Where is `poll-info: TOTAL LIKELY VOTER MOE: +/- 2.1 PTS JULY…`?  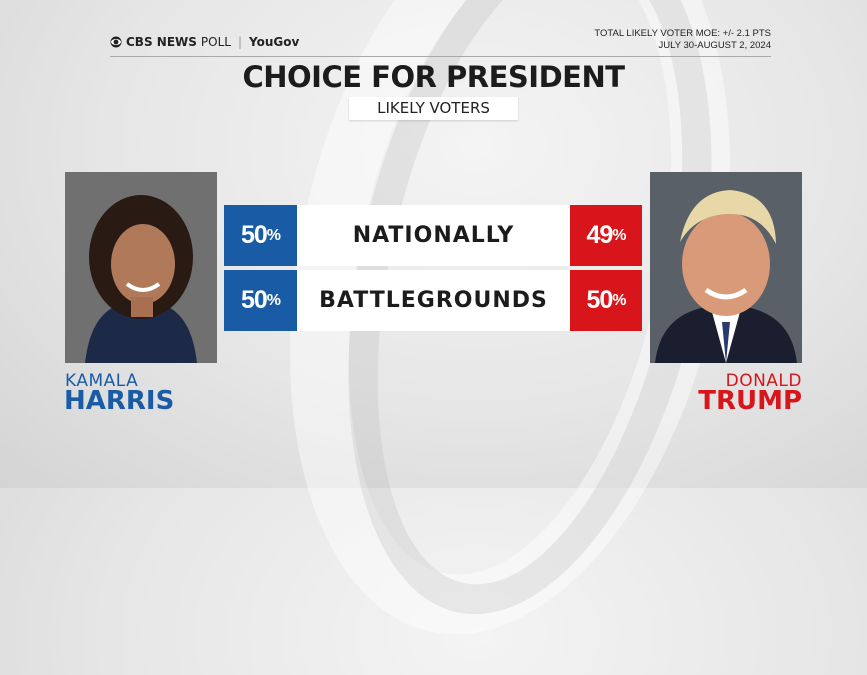
poll-info: TOTAL LIKELY VOTER MOE: +/- 2.1 PTS JULY… is located at coordinates (682, 40).